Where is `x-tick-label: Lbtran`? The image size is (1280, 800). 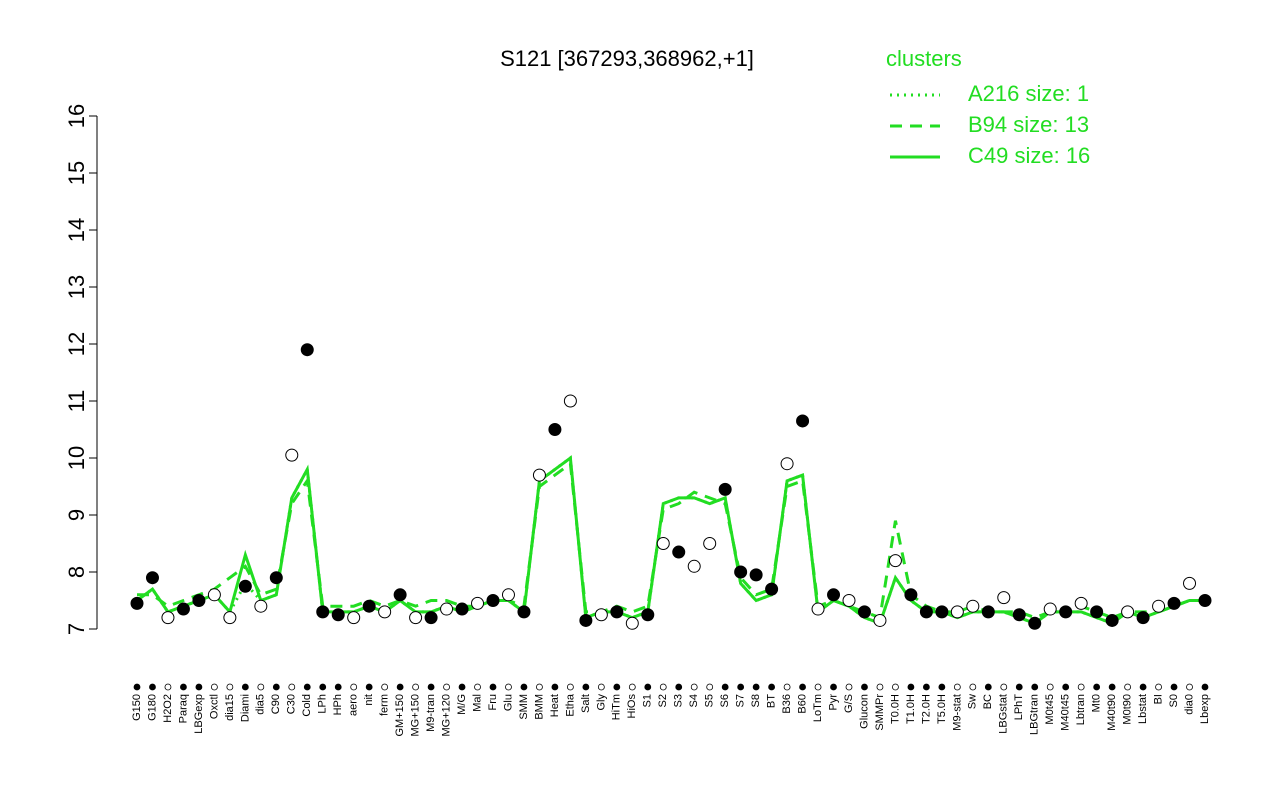
x-tick-label: Lbtran is located at coordinates (1081, 709).